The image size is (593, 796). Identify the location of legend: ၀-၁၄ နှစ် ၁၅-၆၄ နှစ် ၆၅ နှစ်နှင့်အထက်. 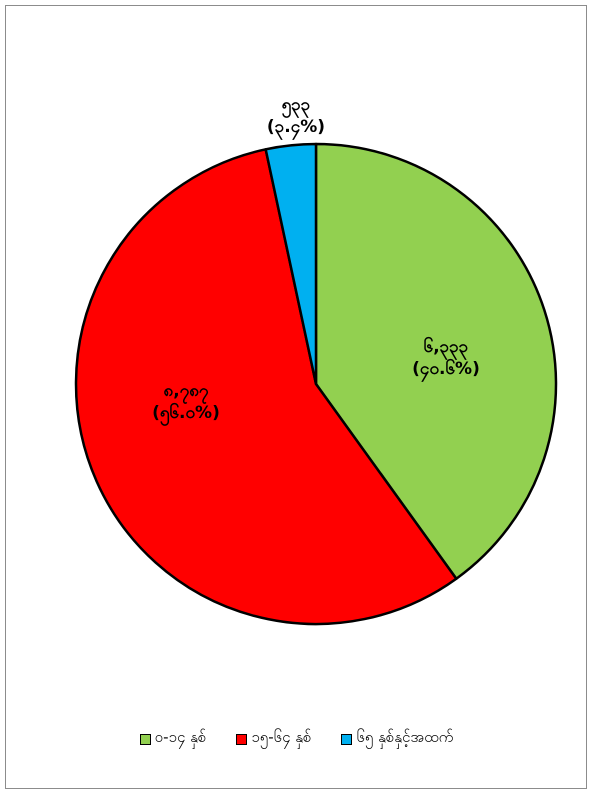
(296, 739).